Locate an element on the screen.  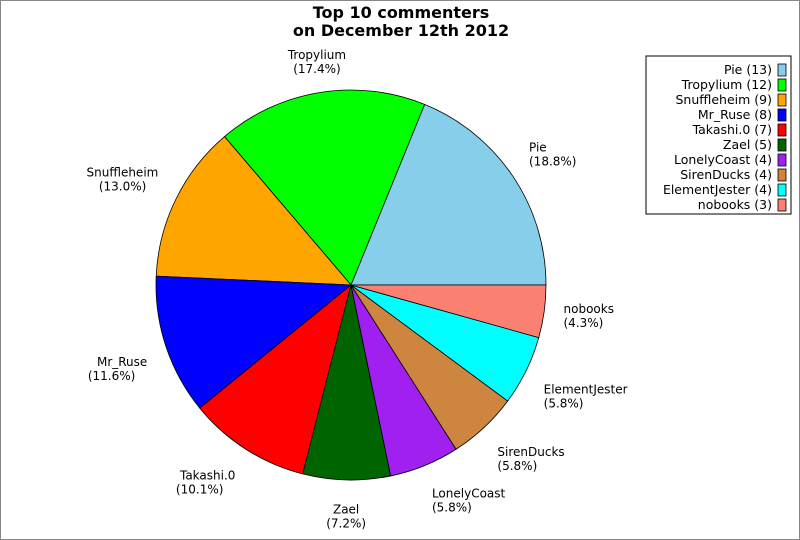
legend-entry-label: Tropylium (12) is located at coordinates (726, 84).